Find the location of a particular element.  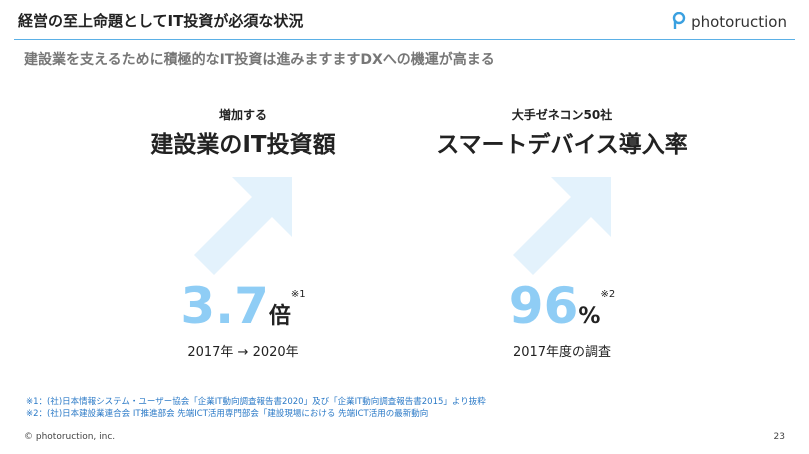

stat-value: 96 is located at coordinates (543, 306).